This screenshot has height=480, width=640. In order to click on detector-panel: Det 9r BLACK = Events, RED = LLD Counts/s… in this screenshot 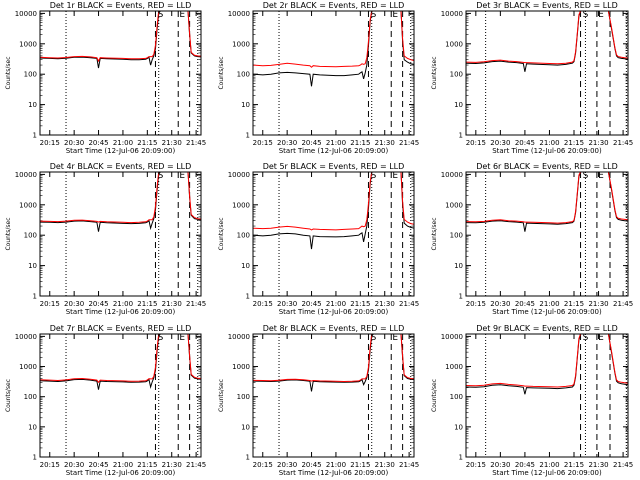, I will do `click(532, 400)`.